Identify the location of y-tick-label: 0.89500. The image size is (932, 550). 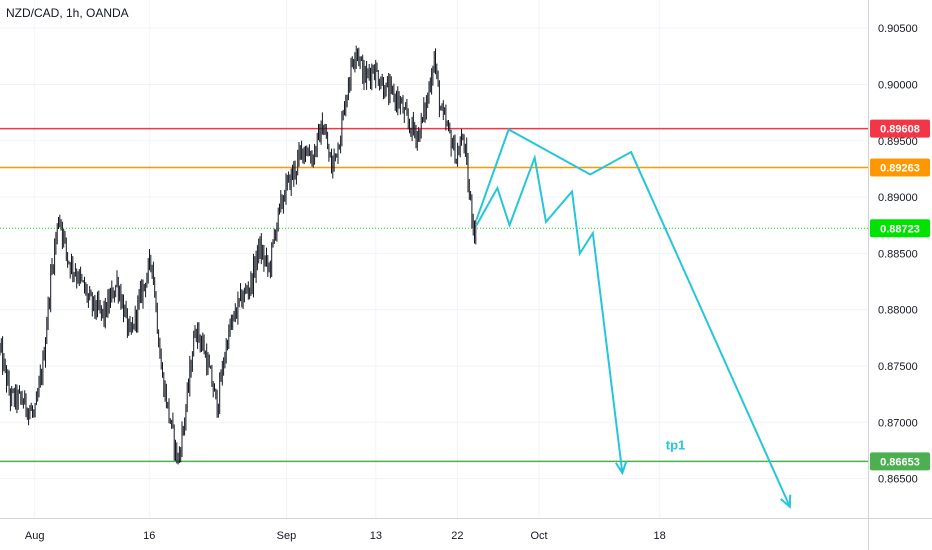
(898, 142).